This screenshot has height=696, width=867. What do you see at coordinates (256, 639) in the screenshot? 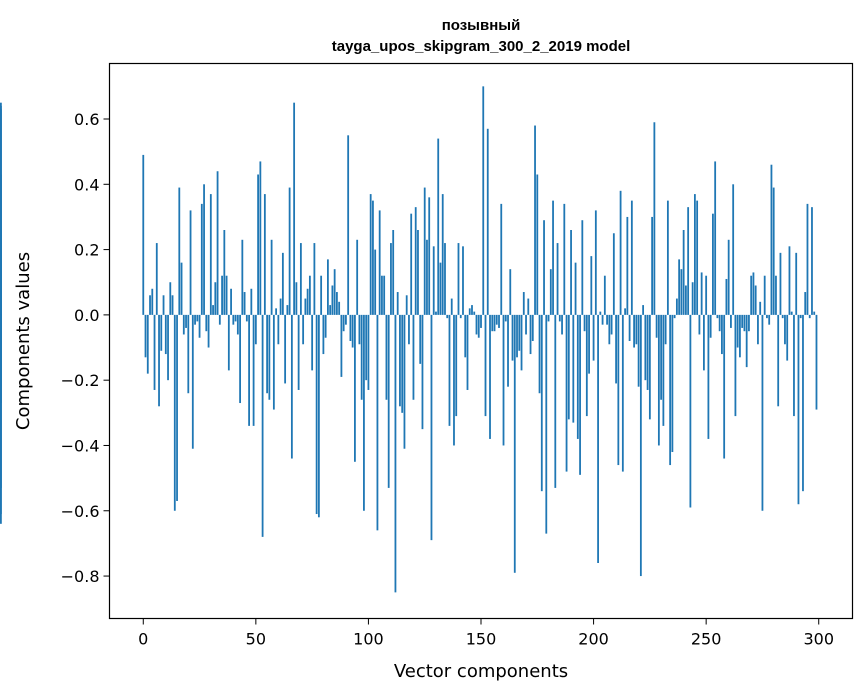
I see `x-tick-label-50: 50` at bounding box center [256, 639].